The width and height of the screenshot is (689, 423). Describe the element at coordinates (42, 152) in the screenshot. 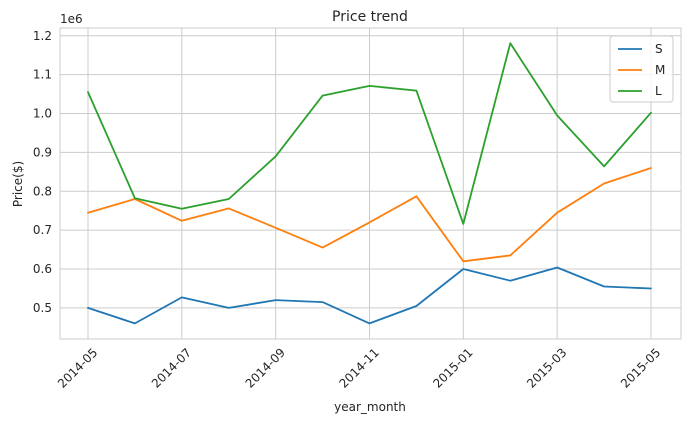

I see `y-tick-label: 0.9` at that location.